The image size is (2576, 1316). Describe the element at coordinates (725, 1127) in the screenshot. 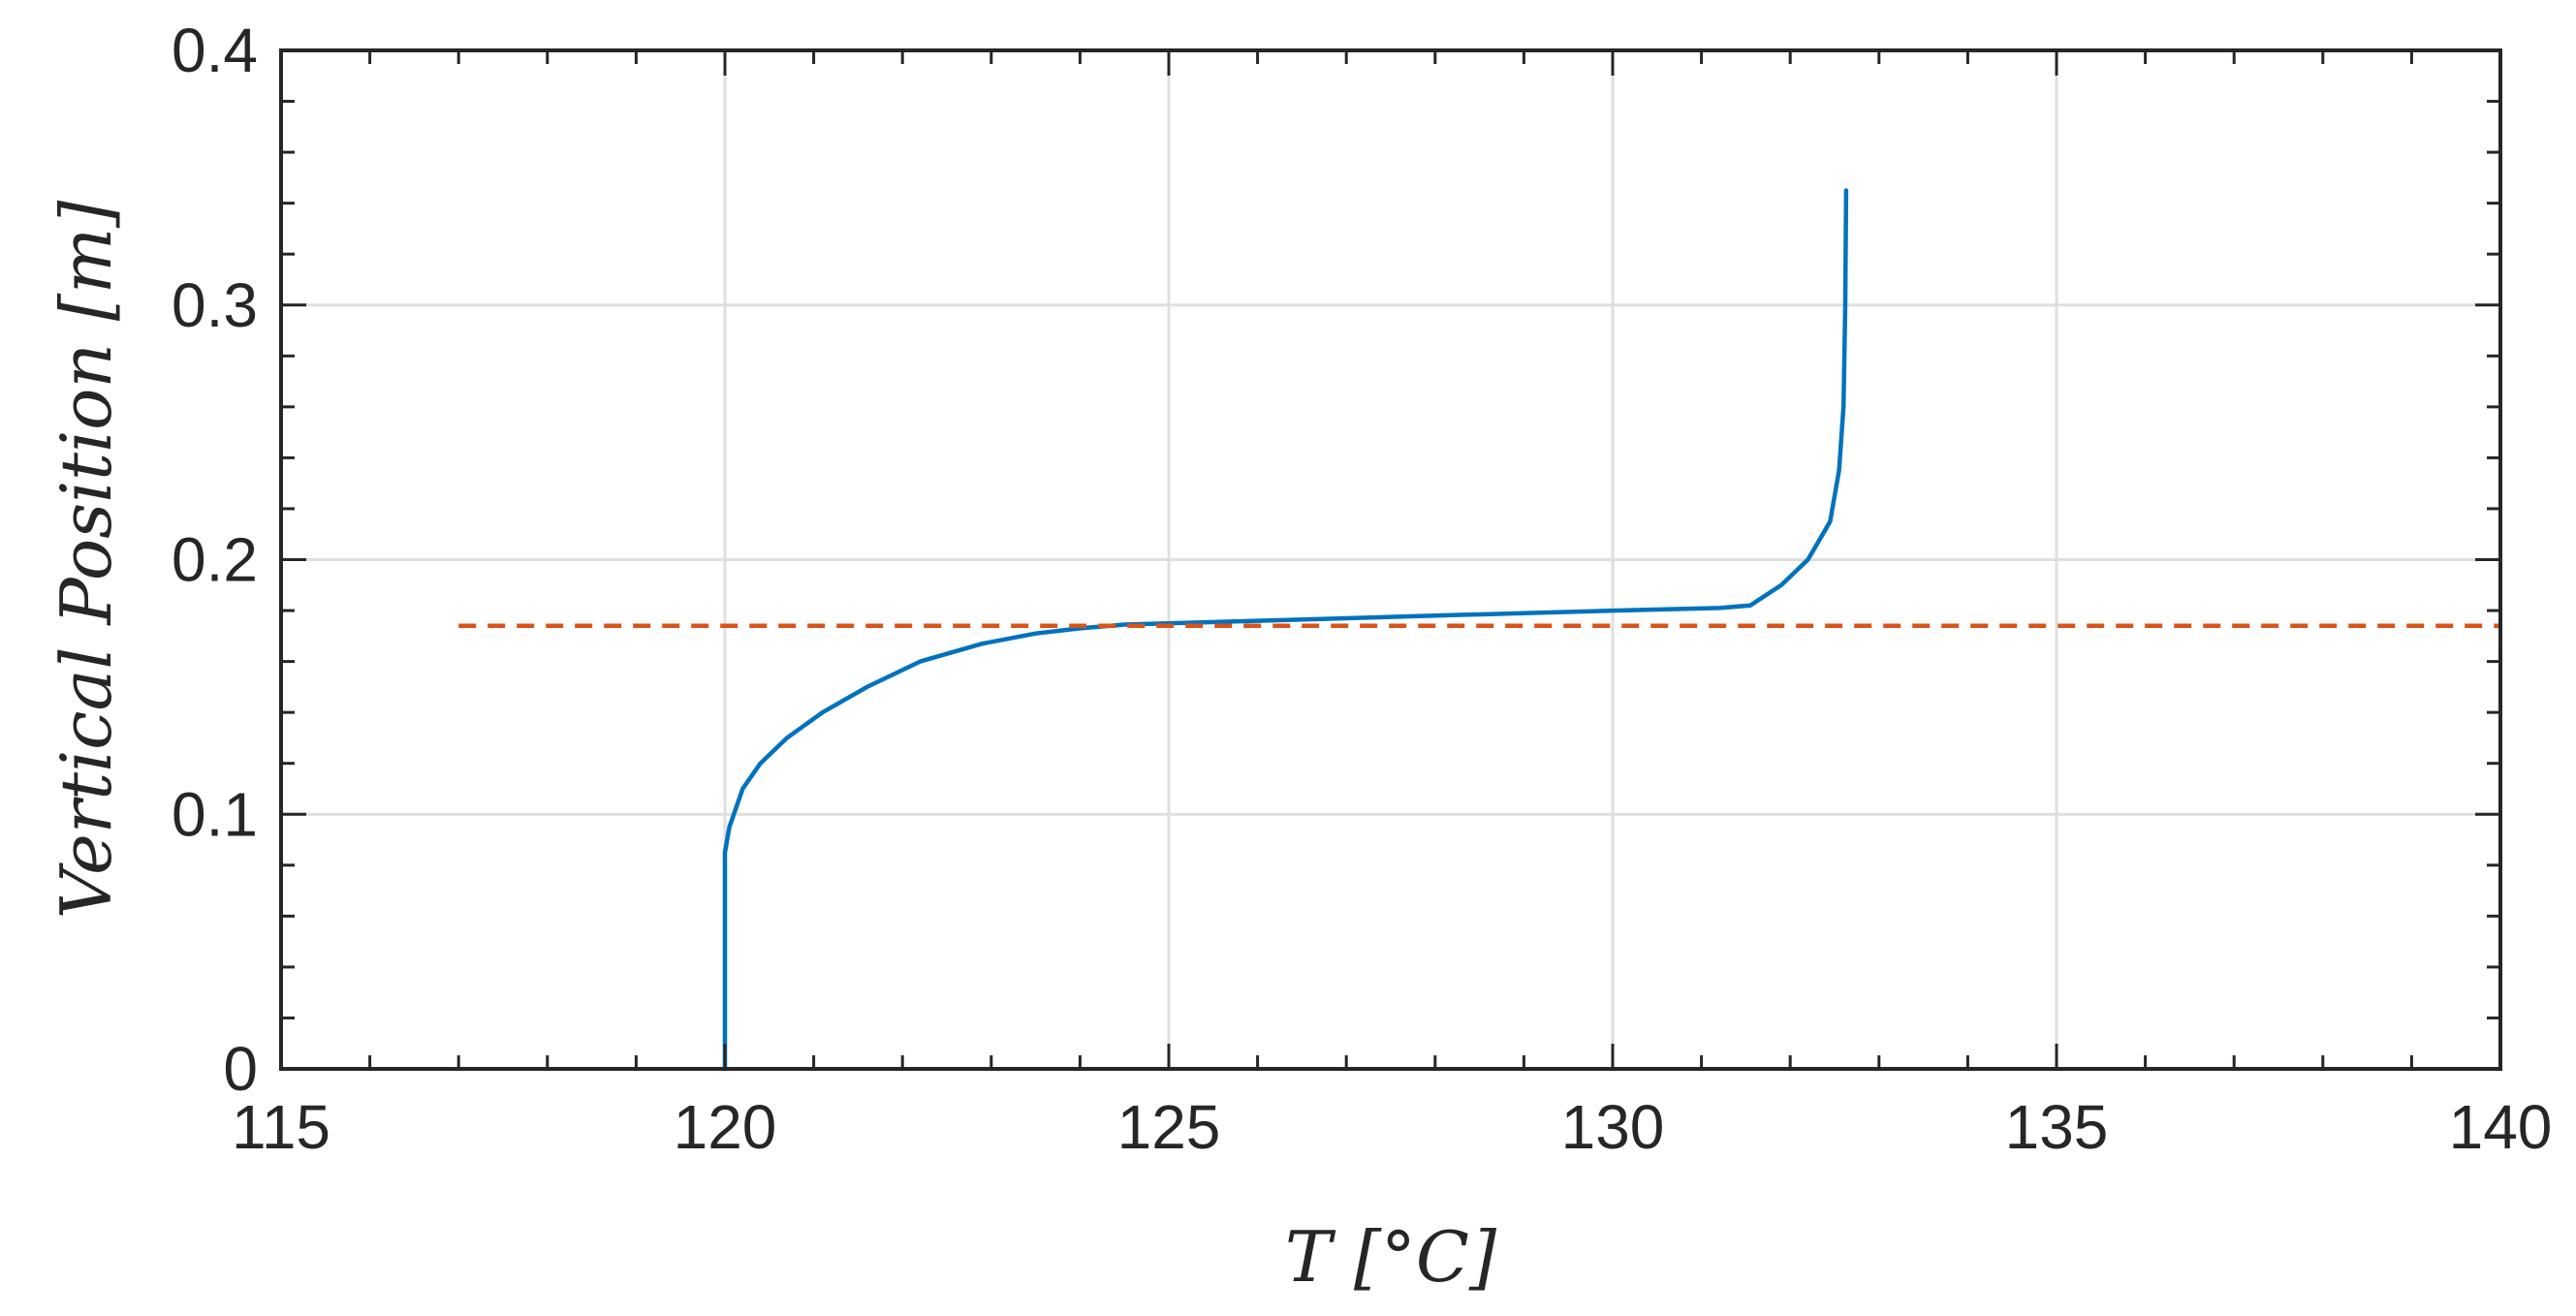

I see `x-tick-label: 120` at that location.